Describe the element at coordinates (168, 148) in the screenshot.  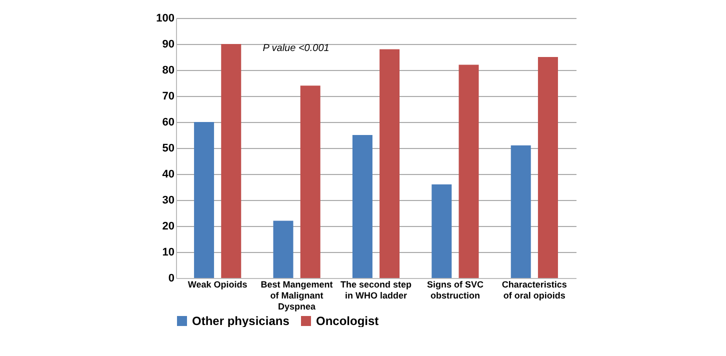
I see `y-tick-label: 50` at that location.